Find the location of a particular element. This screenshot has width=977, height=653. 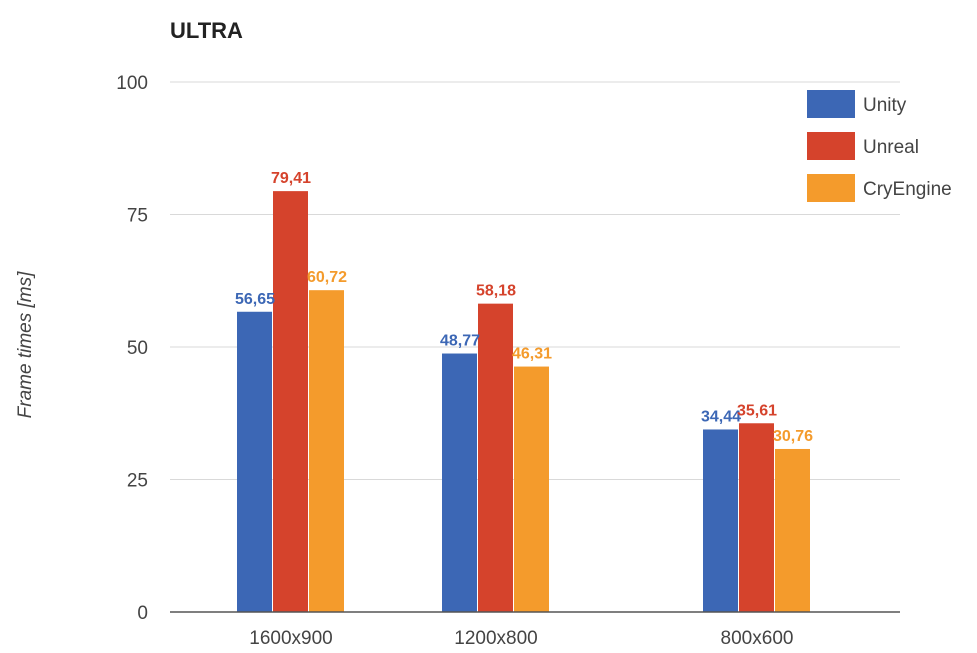

data-label: 60,72 is located at coordinates (327, 277).